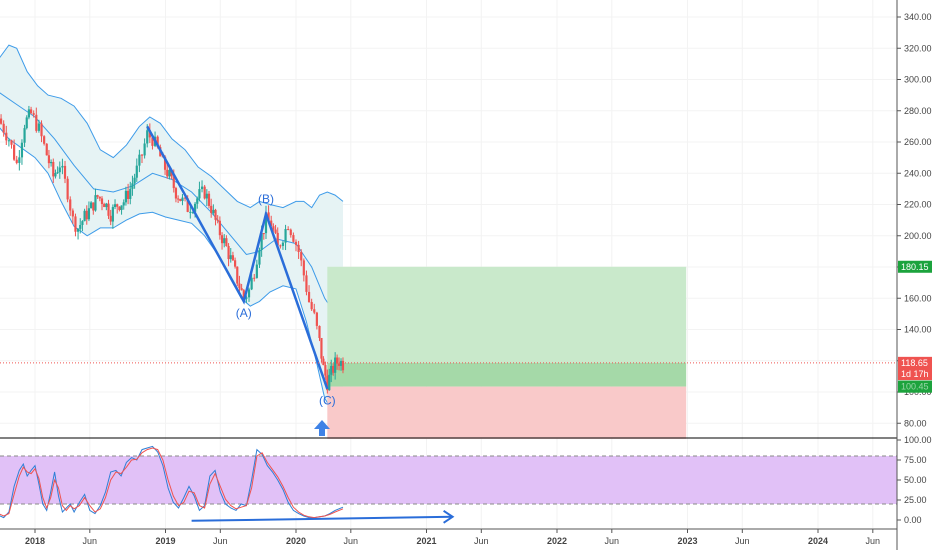 This screenshot has height=550, width=932. What do you see at coordinates (918, 142) in the screenshot?
I see `price-tick-label: 260.00` at bounding box center [918, 142].